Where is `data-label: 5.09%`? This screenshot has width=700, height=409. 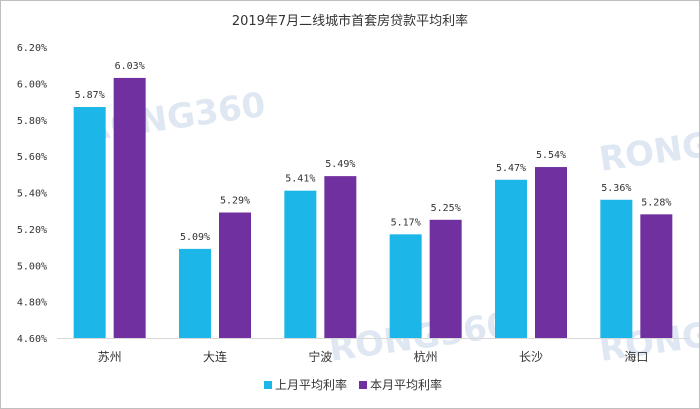
data-label: 5.09% is located at coordinates (195, 237).